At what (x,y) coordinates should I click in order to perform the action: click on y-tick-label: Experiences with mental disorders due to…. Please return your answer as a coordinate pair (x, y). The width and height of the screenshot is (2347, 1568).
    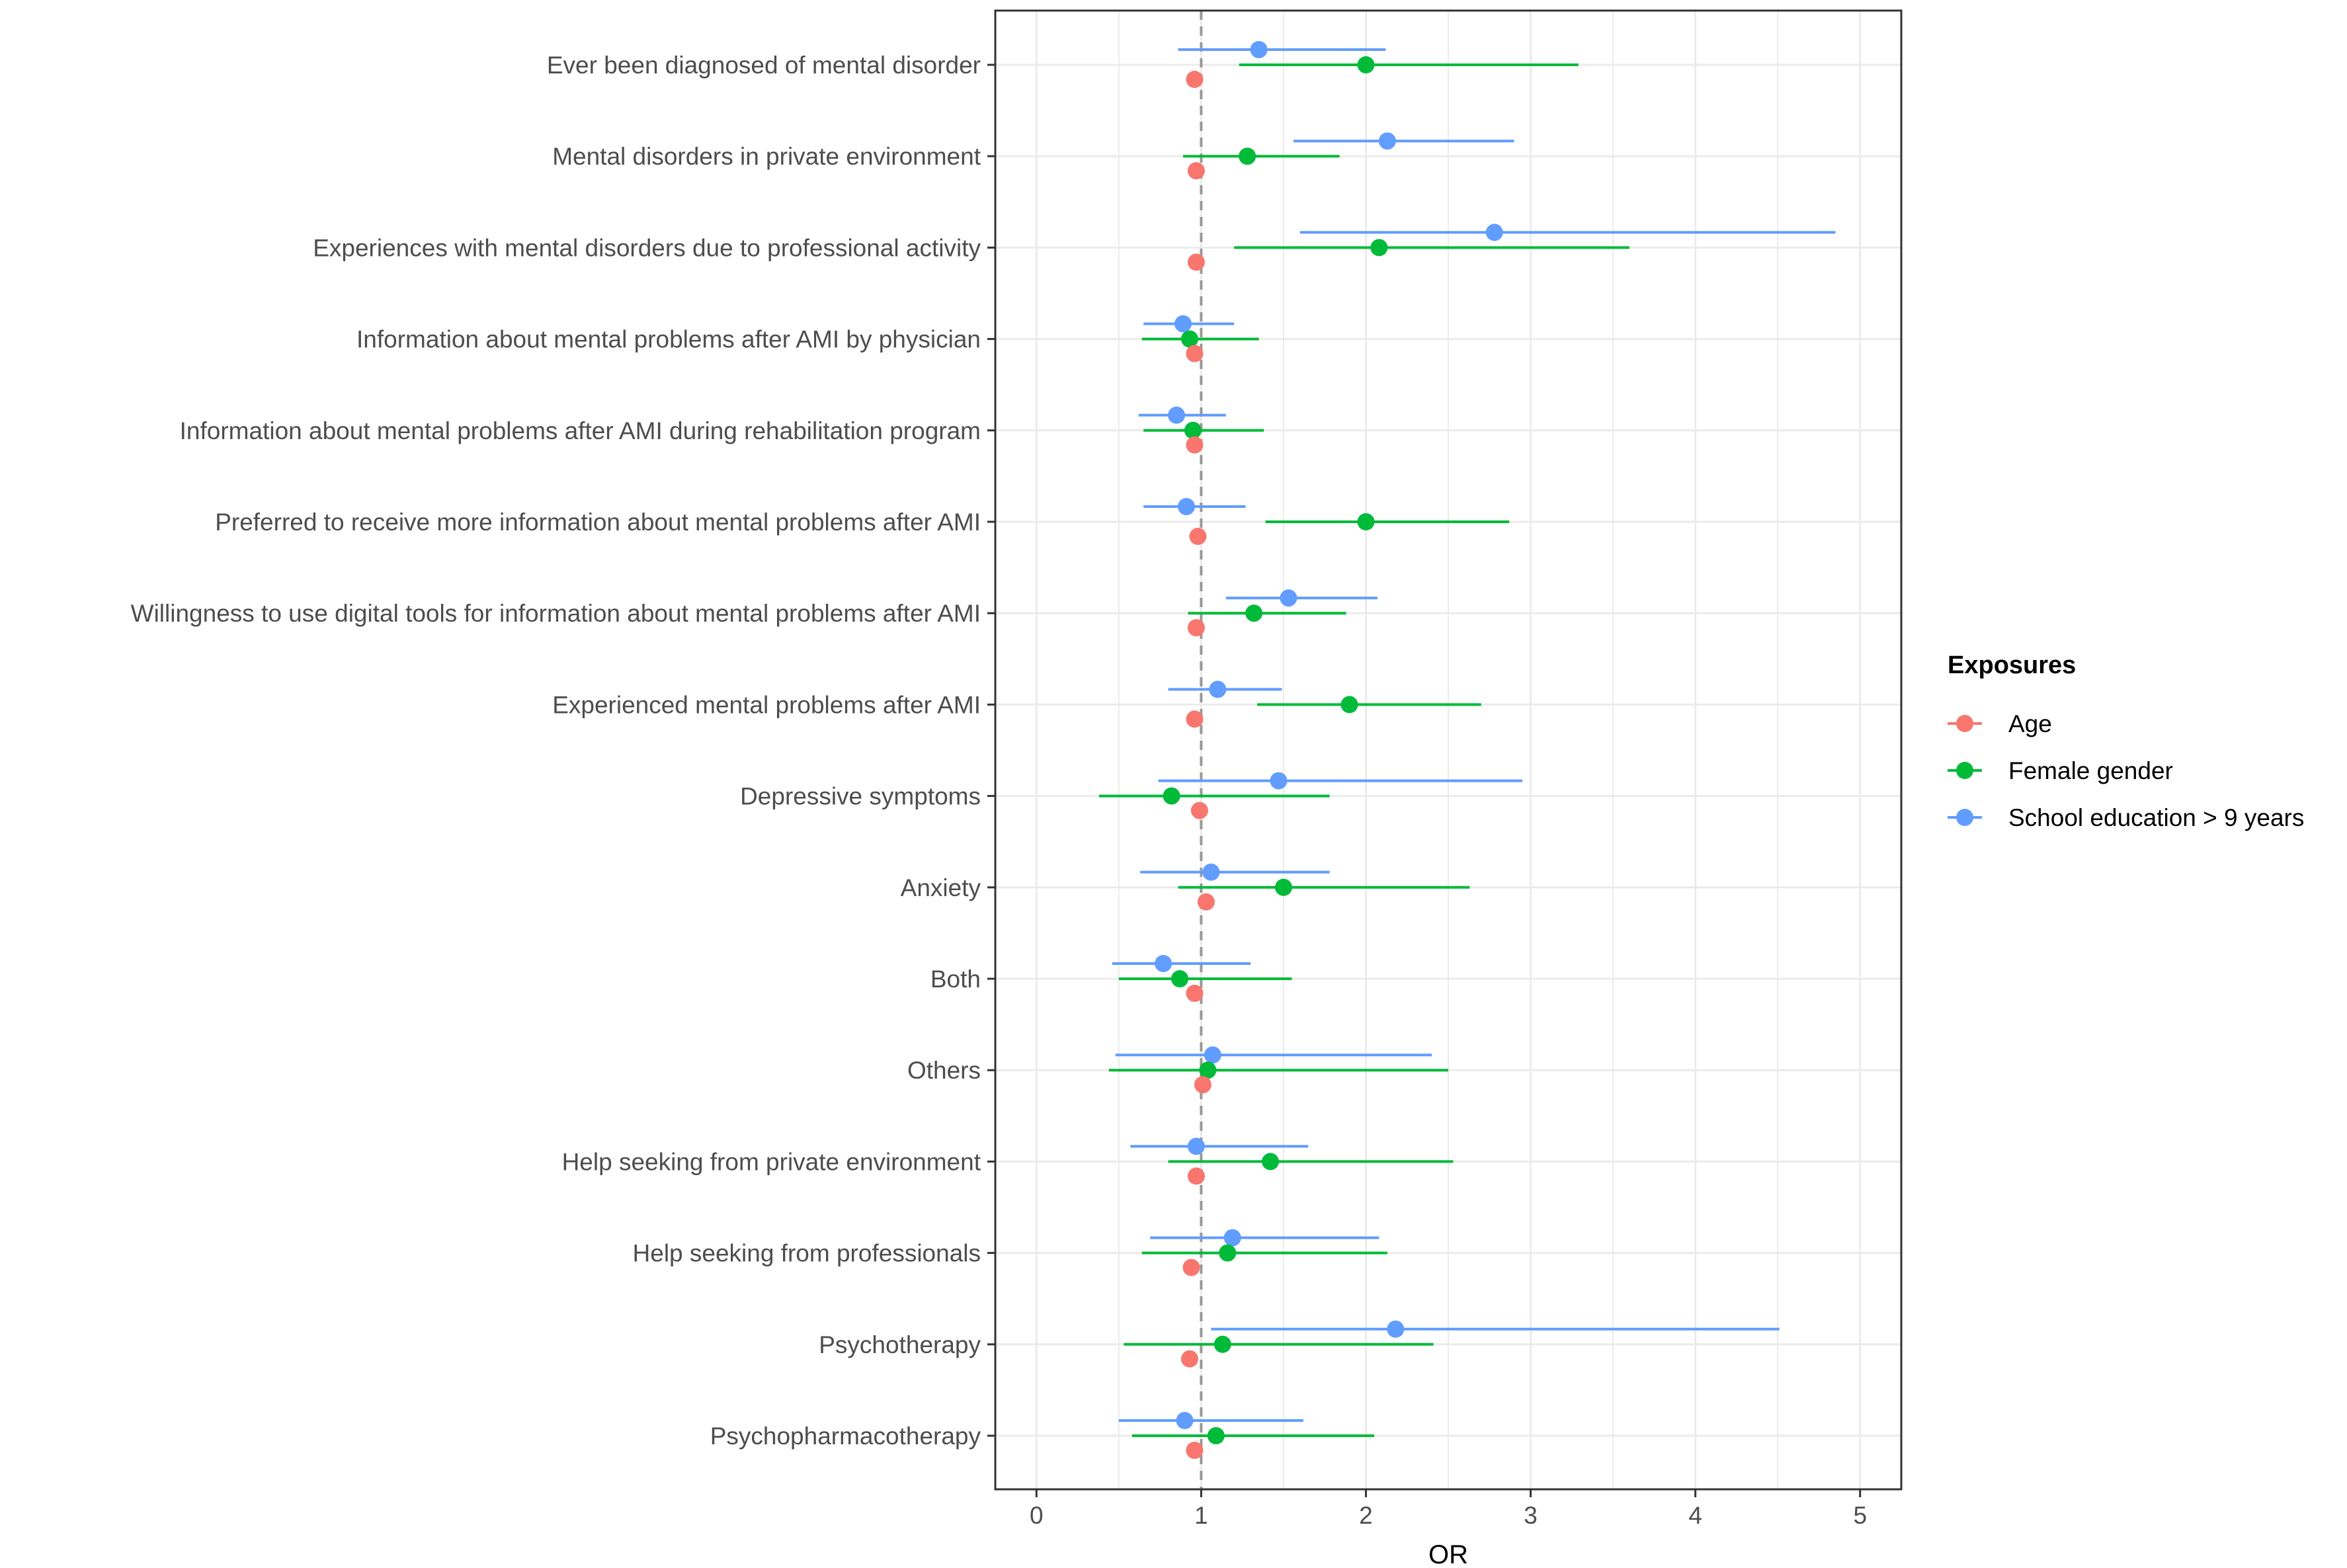
    Looking at the image, I should click on (647, 247).